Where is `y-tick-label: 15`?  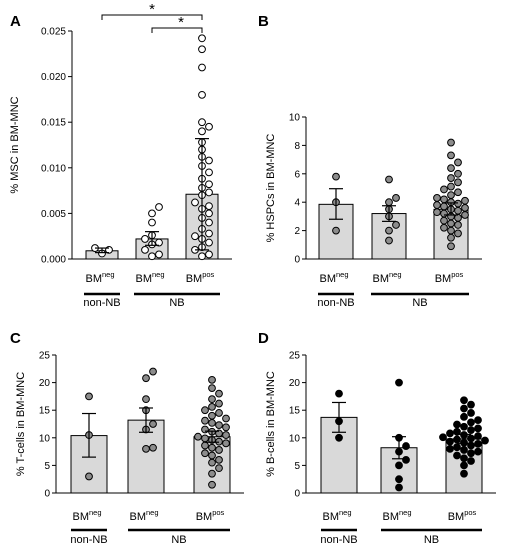
y-tick-label: 15 is located at coordinates (45, 411).